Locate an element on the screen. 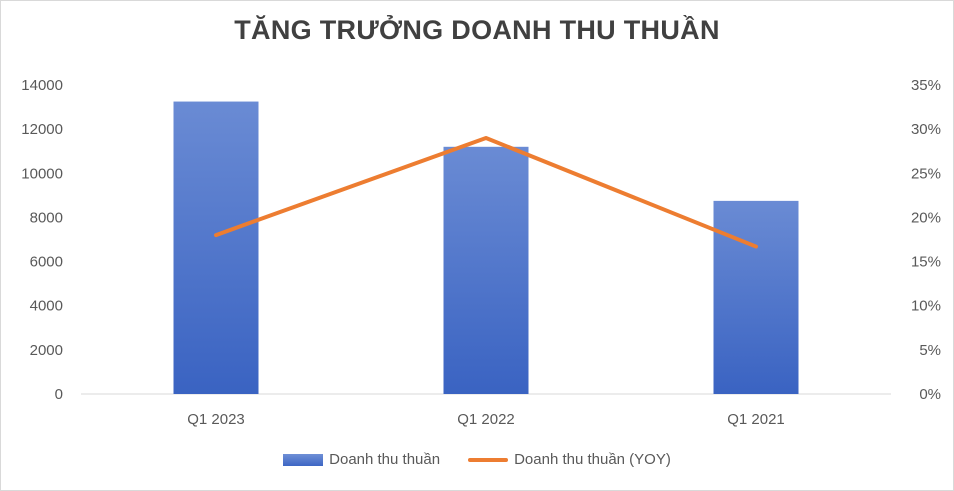 The image size is (954, 491). x-tick-label: Q1 2022 is located at coordinates (486, 419).